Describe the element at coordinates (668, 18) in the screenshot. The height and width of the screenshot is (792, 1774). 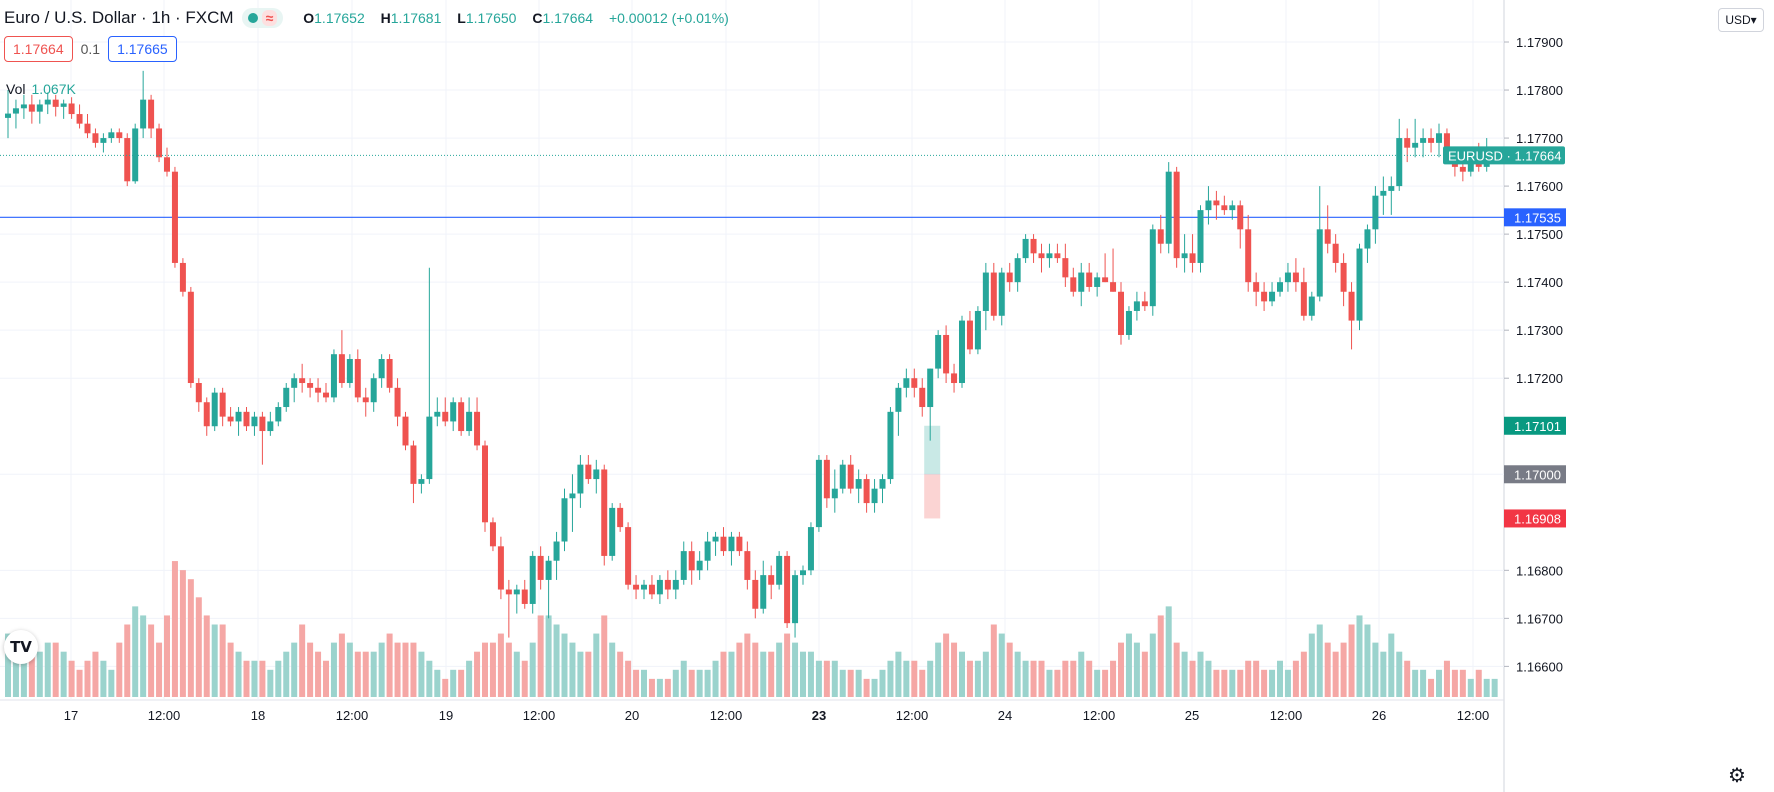
I see `change-value: +0.00012 (+0.01%)` at that location.